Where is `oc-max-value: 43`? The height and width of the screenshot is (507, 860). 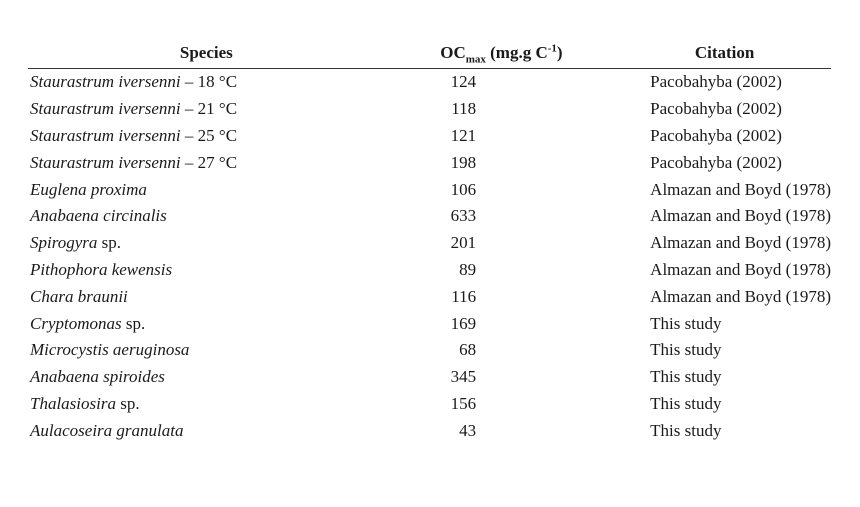
oc-max-value: 43 is located at coordinates (468, 430).